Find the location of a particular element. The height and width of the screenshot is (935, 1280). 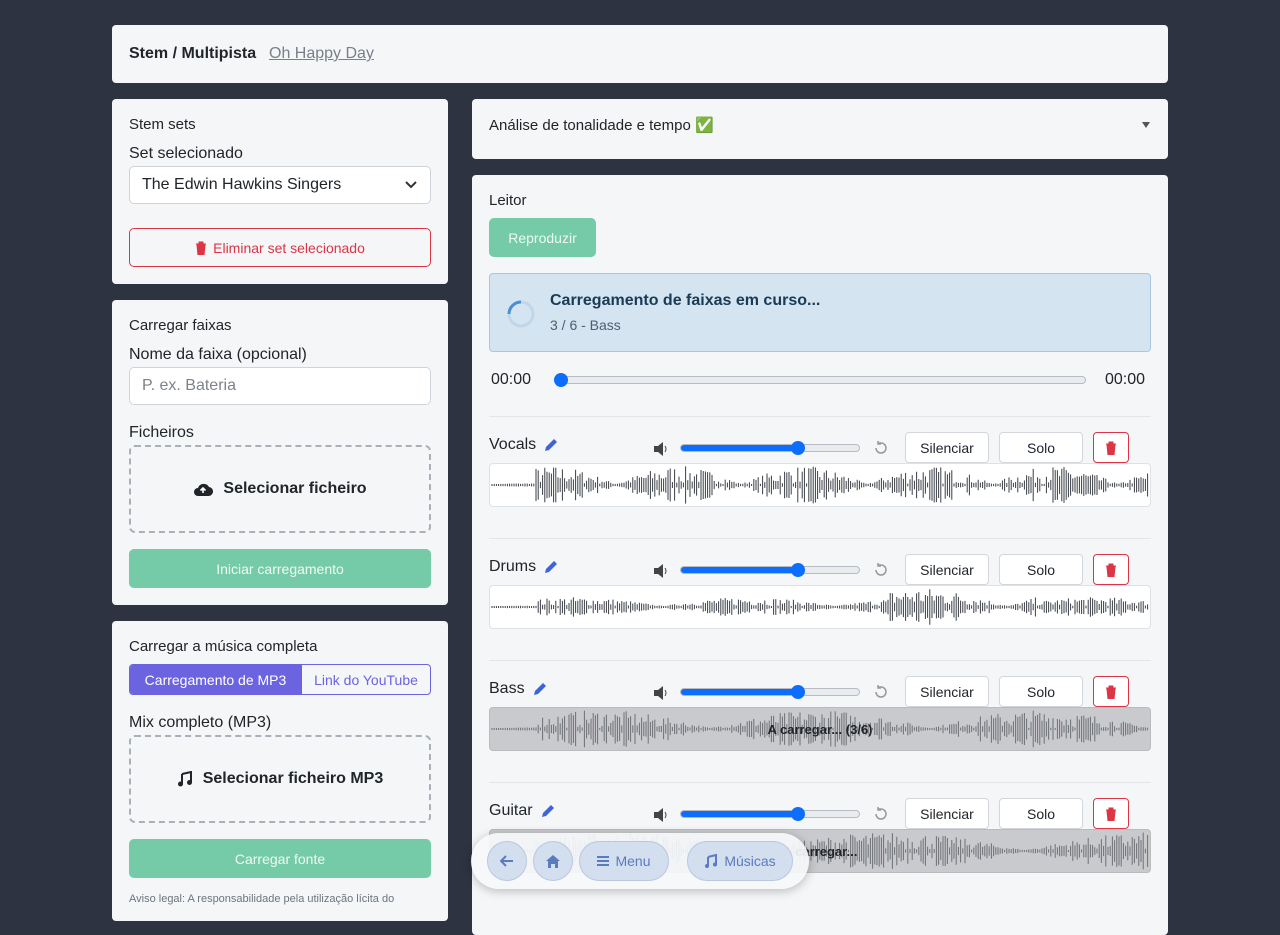

start-upload-button: Iniciar carregamento is located at coordinates (280, 568).